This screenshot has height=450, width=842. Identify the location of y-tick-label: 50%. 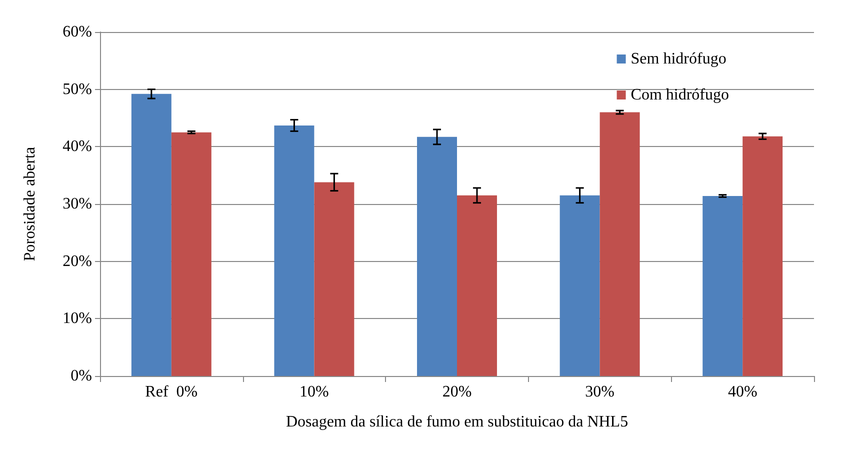
(77, 89).